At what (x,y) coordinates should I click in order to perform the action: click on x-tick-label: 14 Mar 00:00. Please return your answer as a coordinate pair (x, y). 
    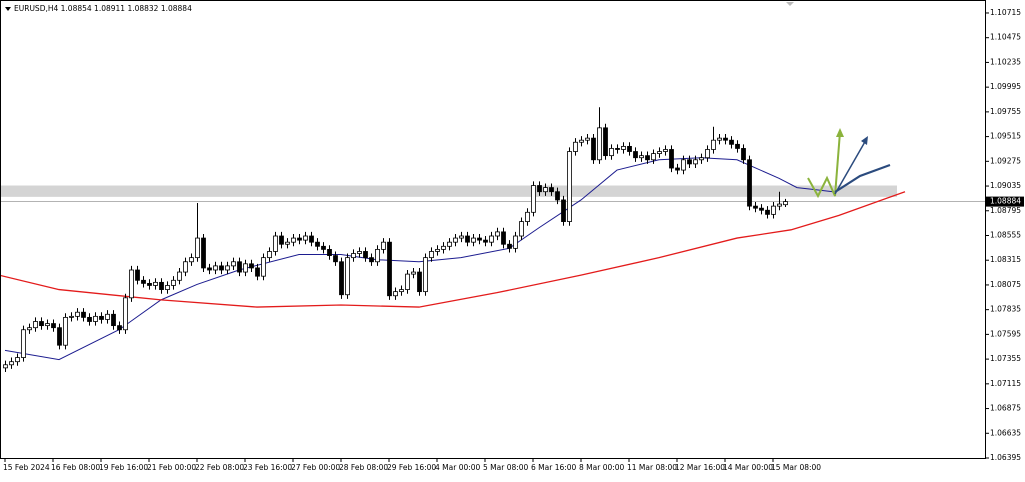
    Looking at the image, I should click on (748, 467).